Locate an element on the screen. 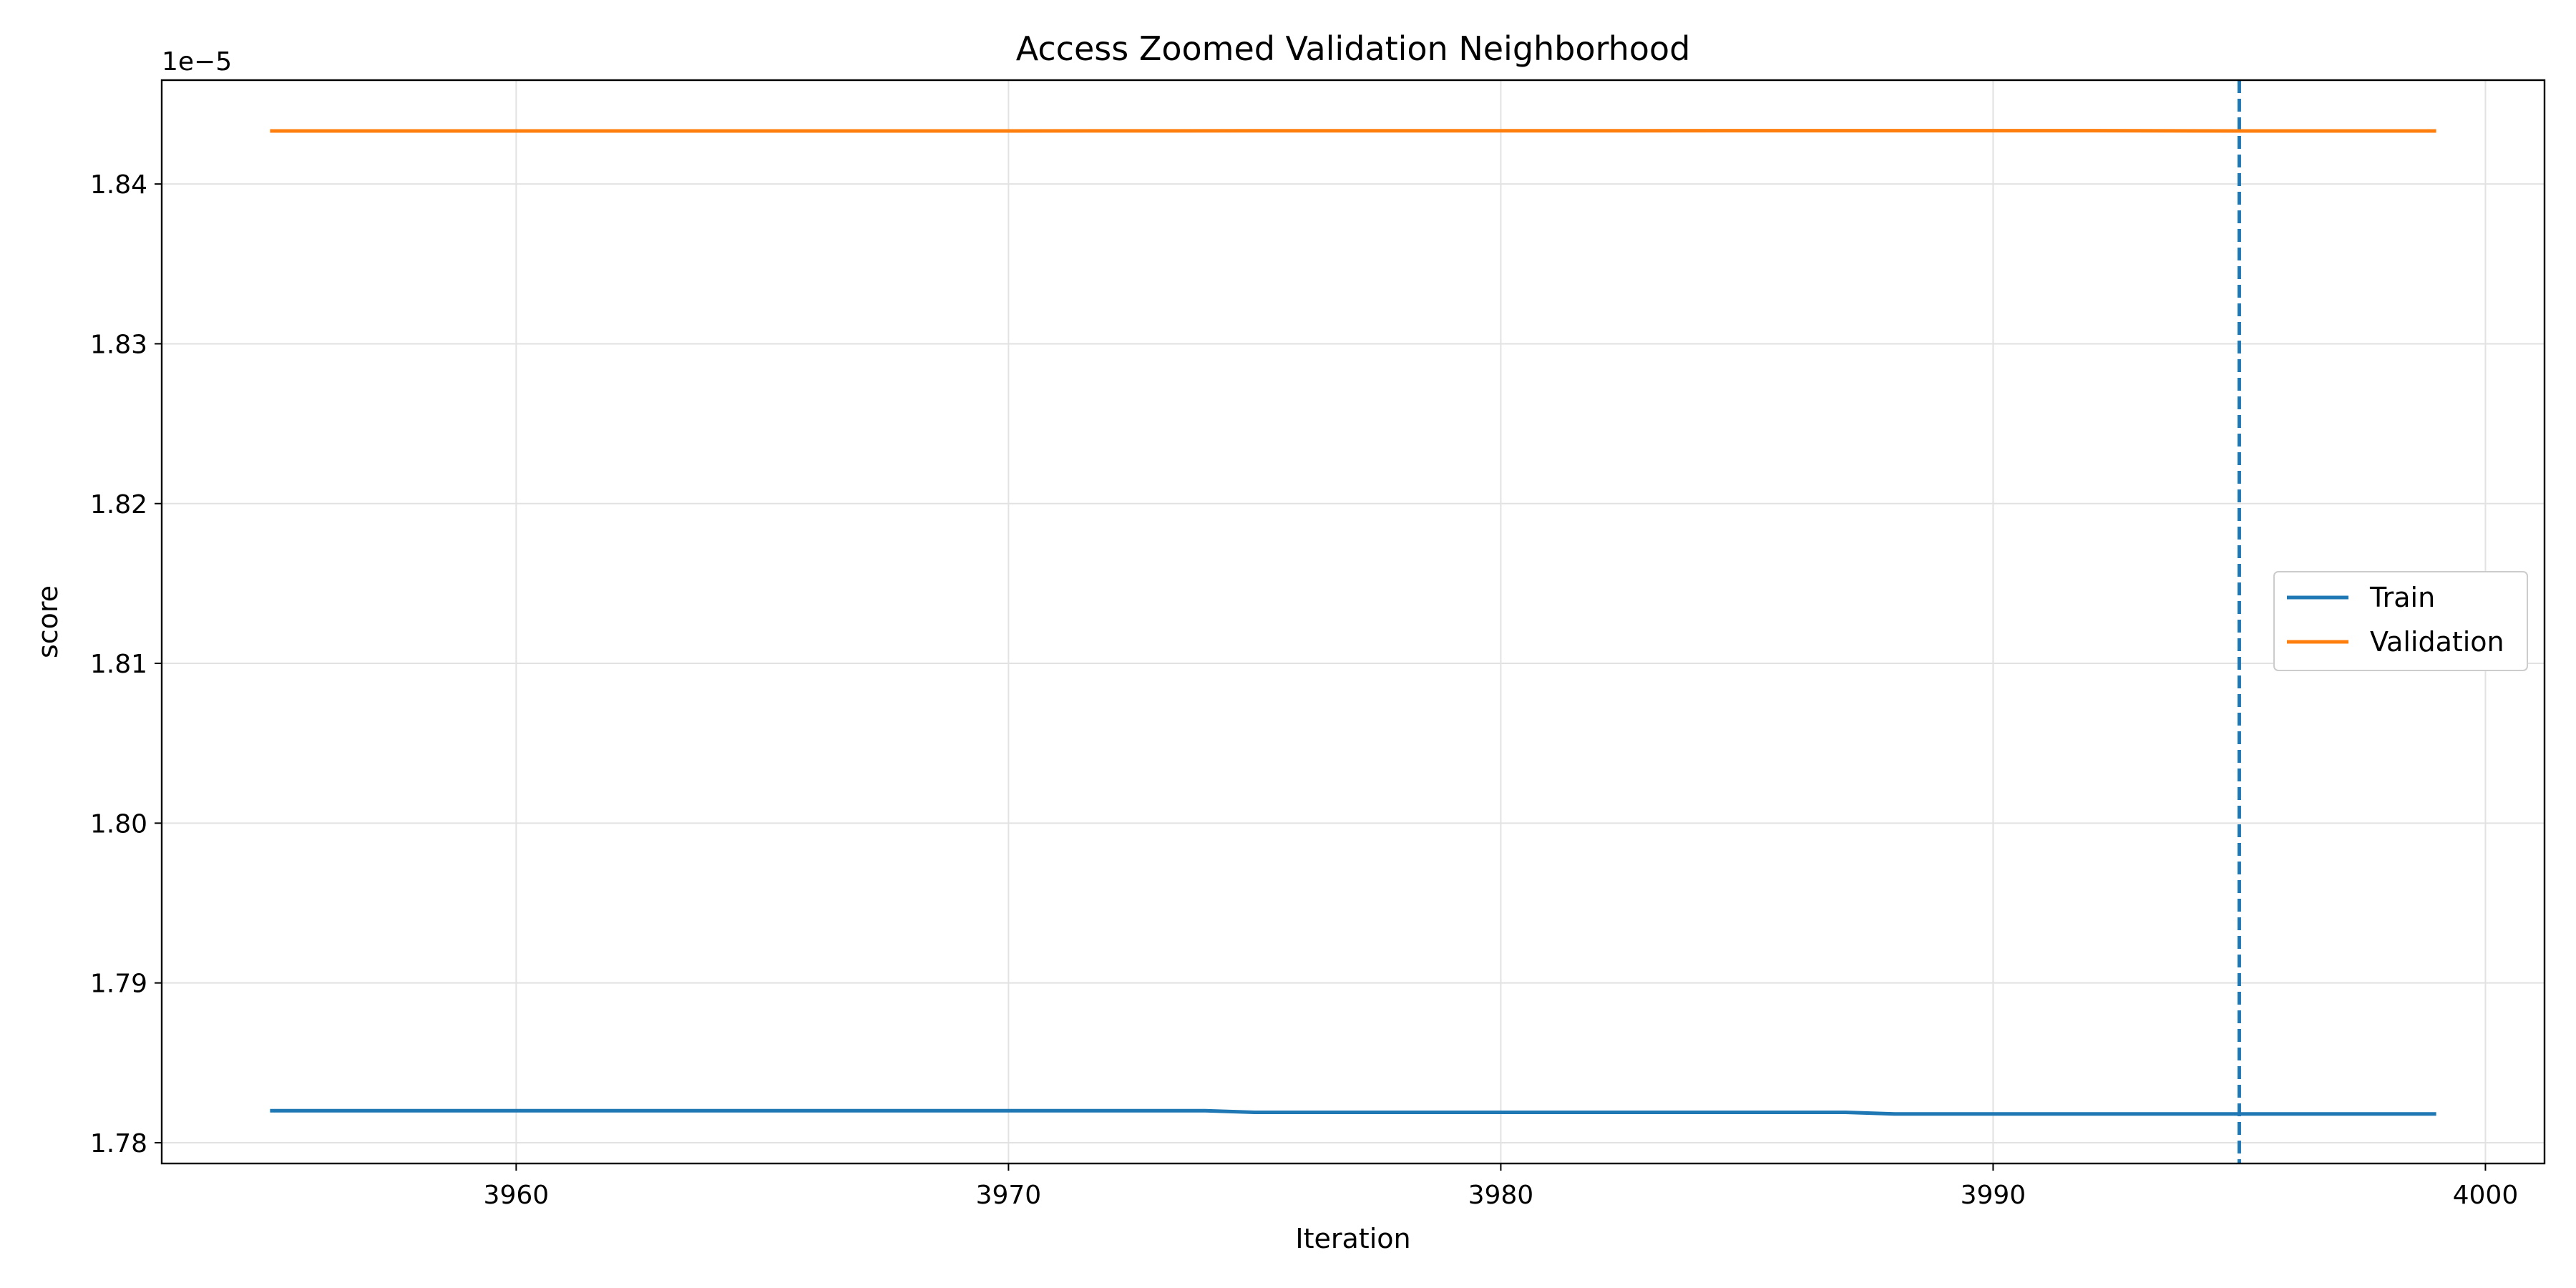 Image resolution: width=2576 pixels, height=1288 pixels. legend-label-train: Train is located at coordinates (2402, 597).